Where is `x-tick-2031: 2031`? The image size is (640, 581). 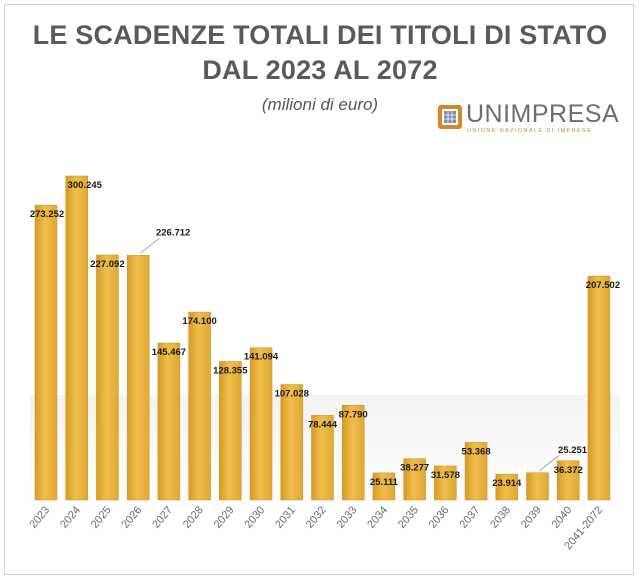
x-tick-2031: 2031 is located at coordinates (285, 517).